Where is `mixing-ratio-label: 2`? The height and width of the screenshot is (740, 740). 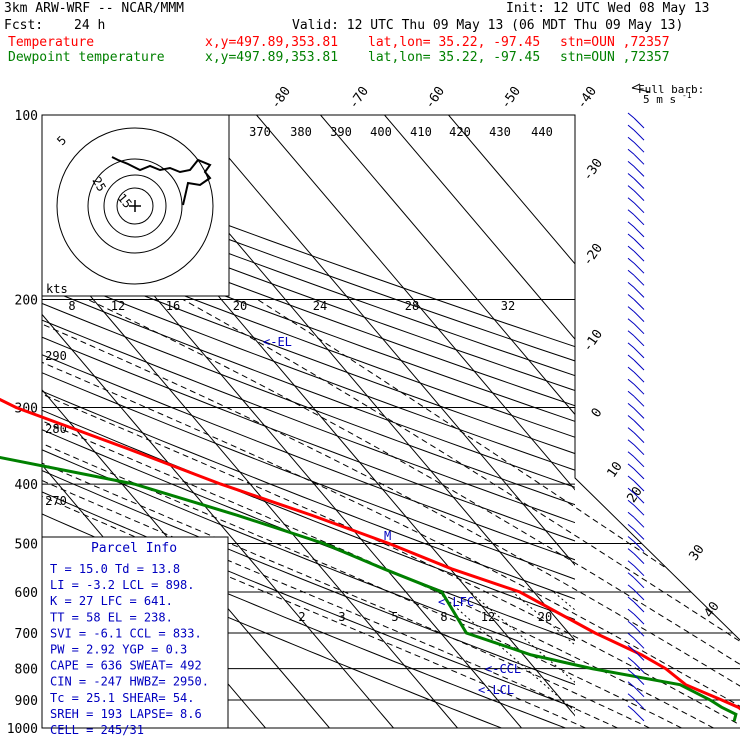 mixing-ratio-label: 2 is located at coordinates (301, 617).